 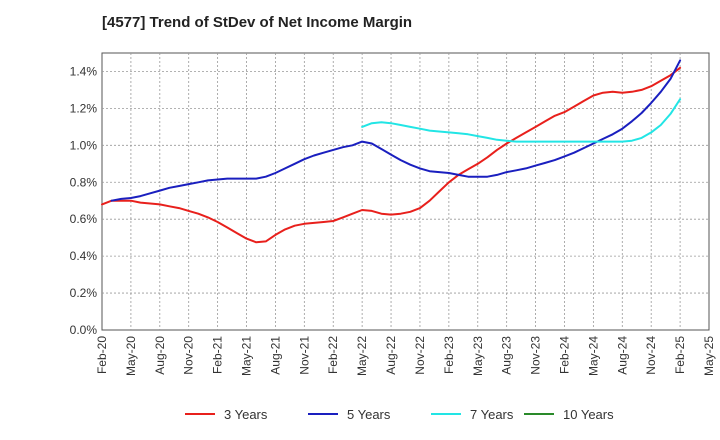 I want to click on x-tick-label: May-24, so click(x=593, y=356).